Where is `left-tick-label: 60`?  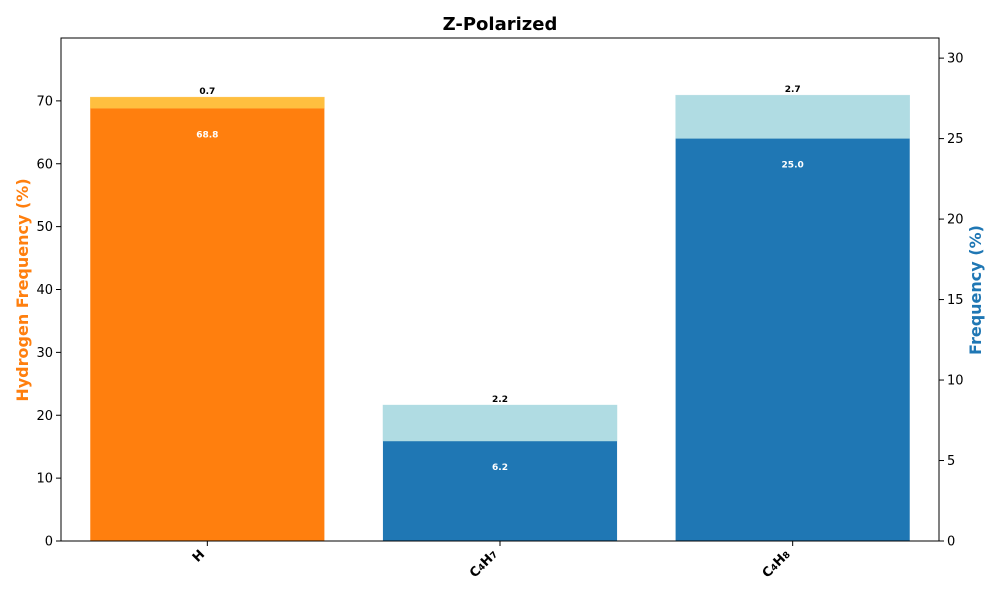
left-tick-label: 60 is located at coordinates (44, 164).